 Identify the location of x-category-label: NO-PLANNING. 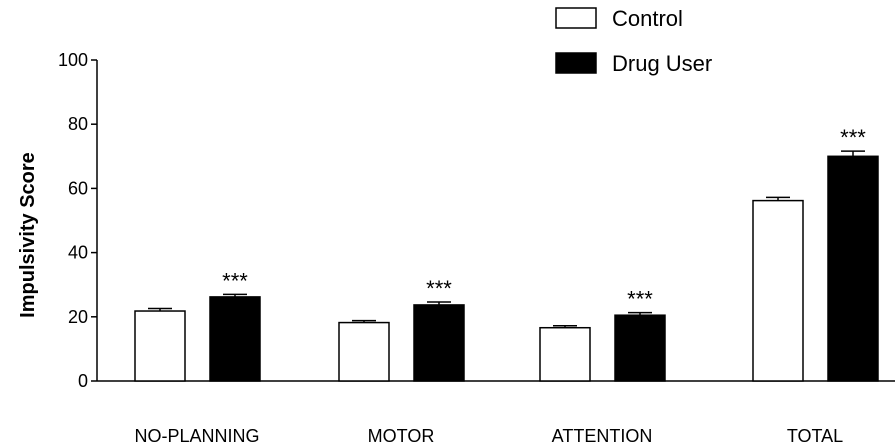
(196, 436).